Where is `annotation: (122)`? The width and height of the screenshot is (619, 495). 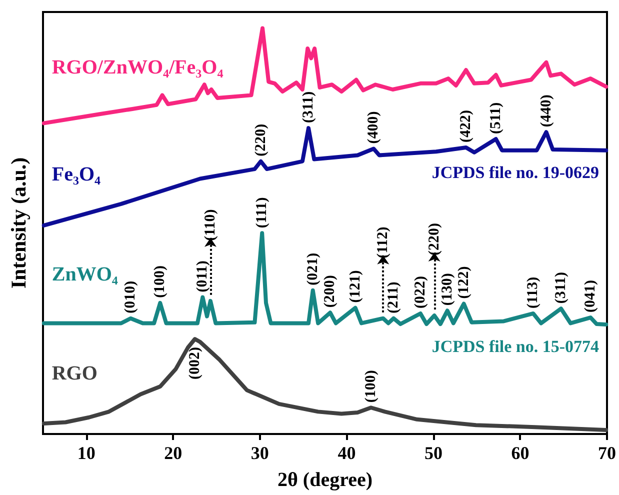 annotation: (122) is located at coordinates (464, 282).